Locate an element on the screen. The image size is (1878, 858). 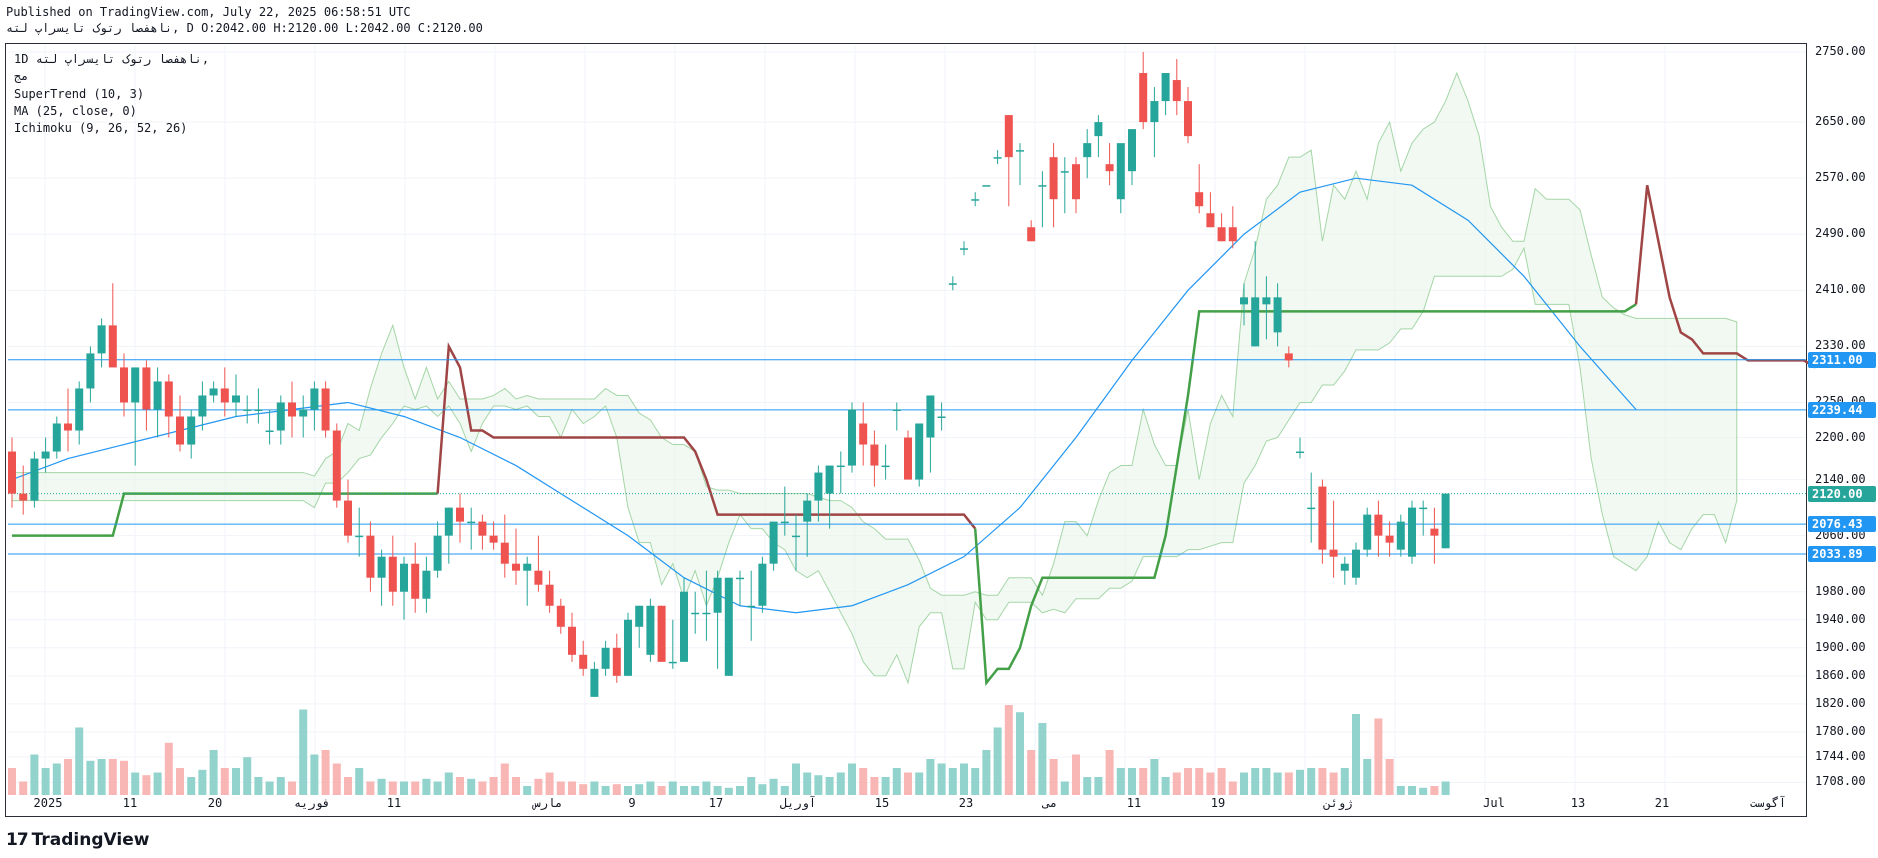
last-price-tag: 2120.00 is located at coordinates (1842, 493).